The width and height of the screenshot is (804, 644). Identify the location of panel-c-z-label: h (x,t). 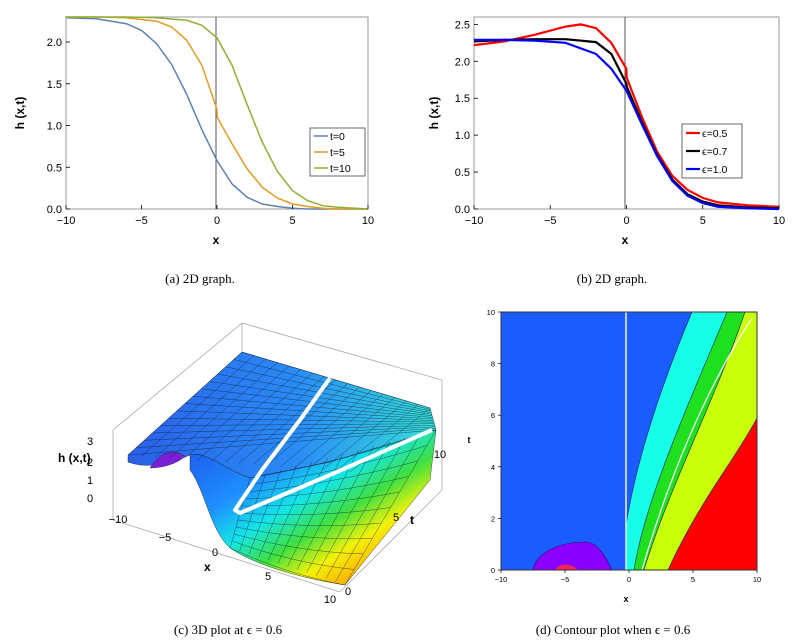
(74, 458).